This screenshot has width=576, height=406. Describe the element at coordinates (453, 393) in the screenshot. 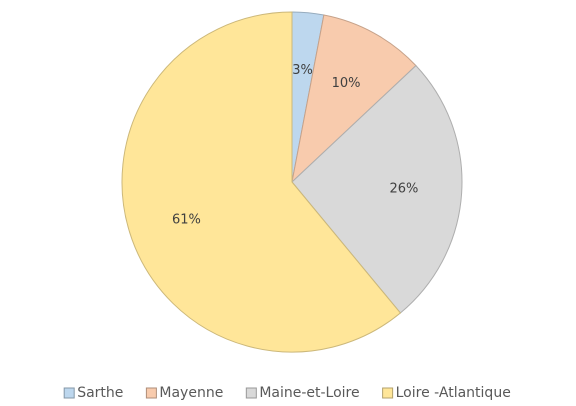

I see `legend-label: Loire -Atlantique` at that location.